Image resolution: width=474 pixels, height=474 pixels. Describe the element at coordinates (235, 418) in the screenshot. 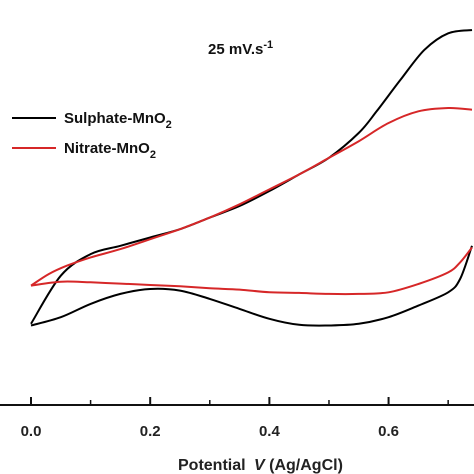

I see `x-ticks: 0.0 0.2 0.4 0.6` at that location.